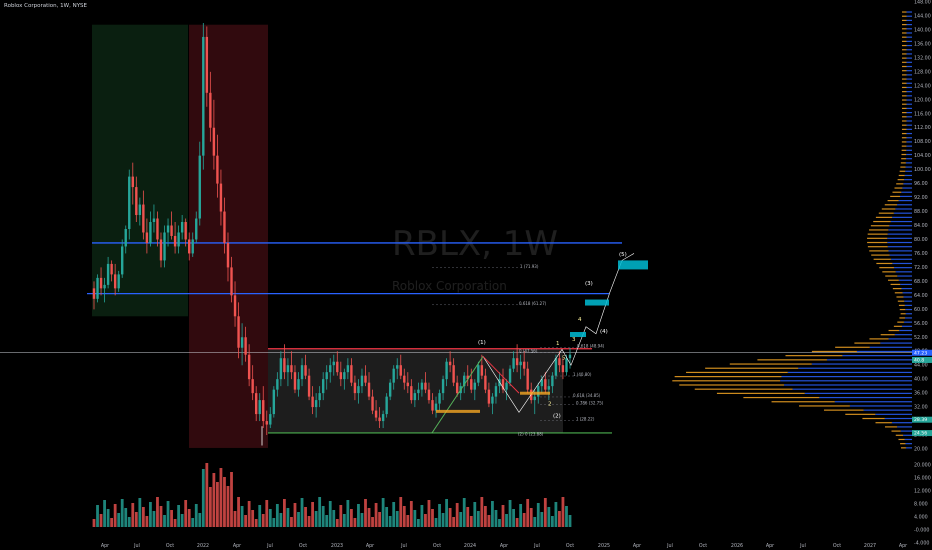 The width and height of the screenshot is (932, 550). What do you see at coordinates (228, 236) in the screenshot?
I see `red-zone` at bounding box center [228, 236].